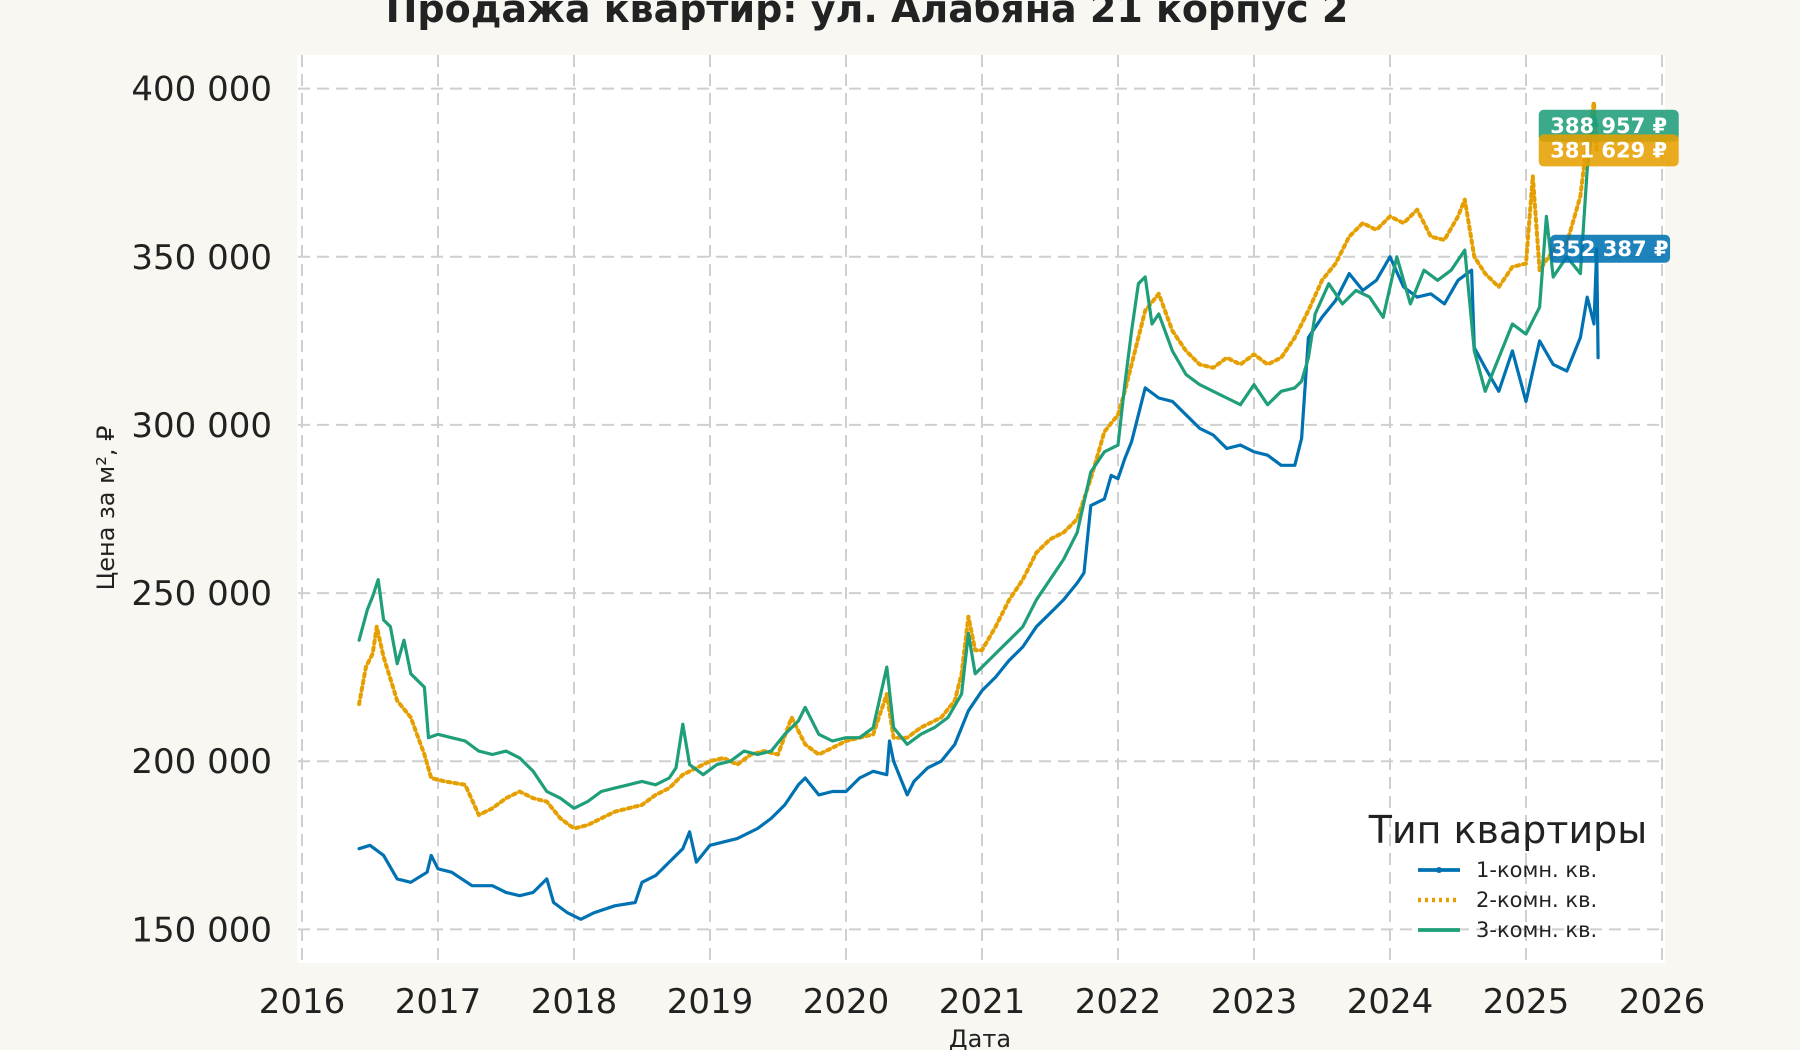 The height and width of the screenshot is (1050, 1800). I want to click on legend-item-1: 1-комн. кв., so click(1507, 870).